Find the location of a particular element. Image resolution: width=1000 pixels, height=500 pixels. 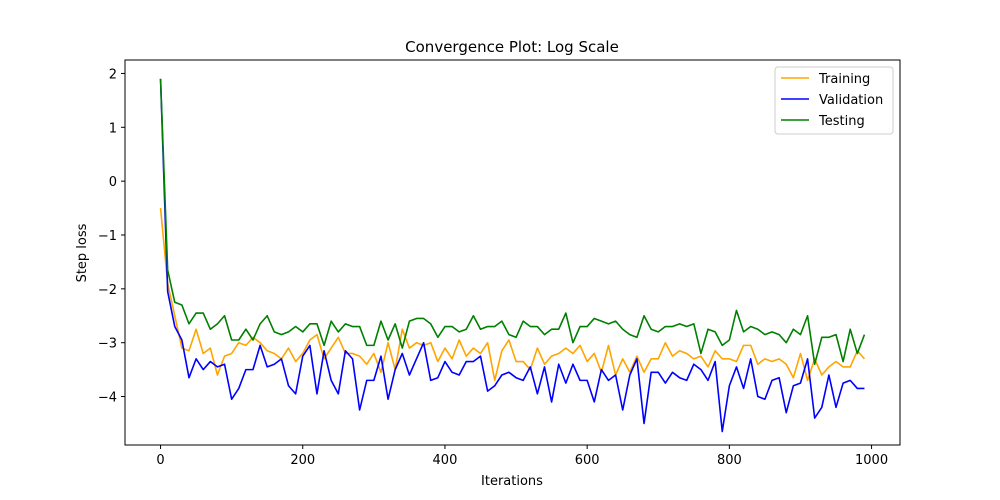

x-axis-label: Iterations is located at coordinates (512, 481).